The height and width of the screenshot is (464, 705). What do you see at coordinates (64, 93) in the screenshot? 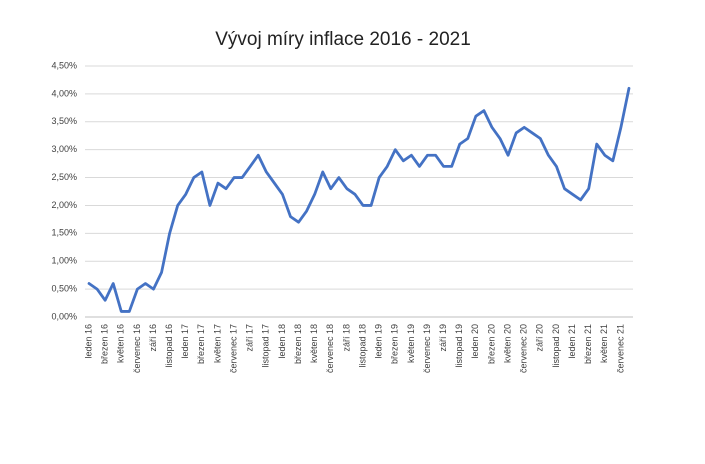
I see `y-tick-label: 4,00%` at bounding box center [64, 93].